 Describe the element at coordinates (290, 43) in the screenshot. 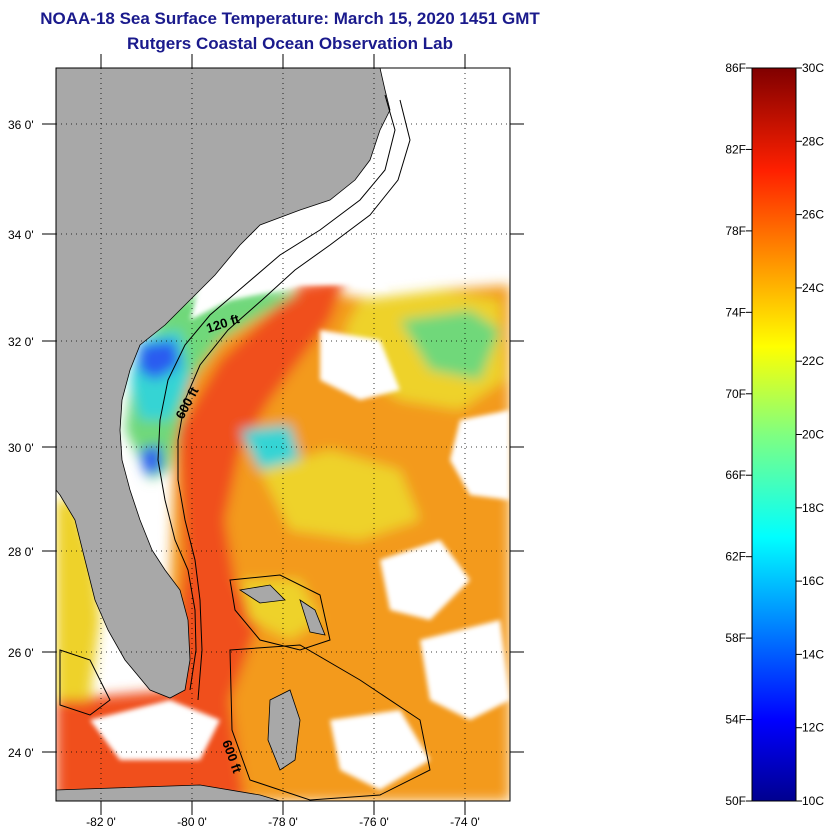

I see `map-subtitle: Rutgers Coastal Ocean Observation Lab` at that location.